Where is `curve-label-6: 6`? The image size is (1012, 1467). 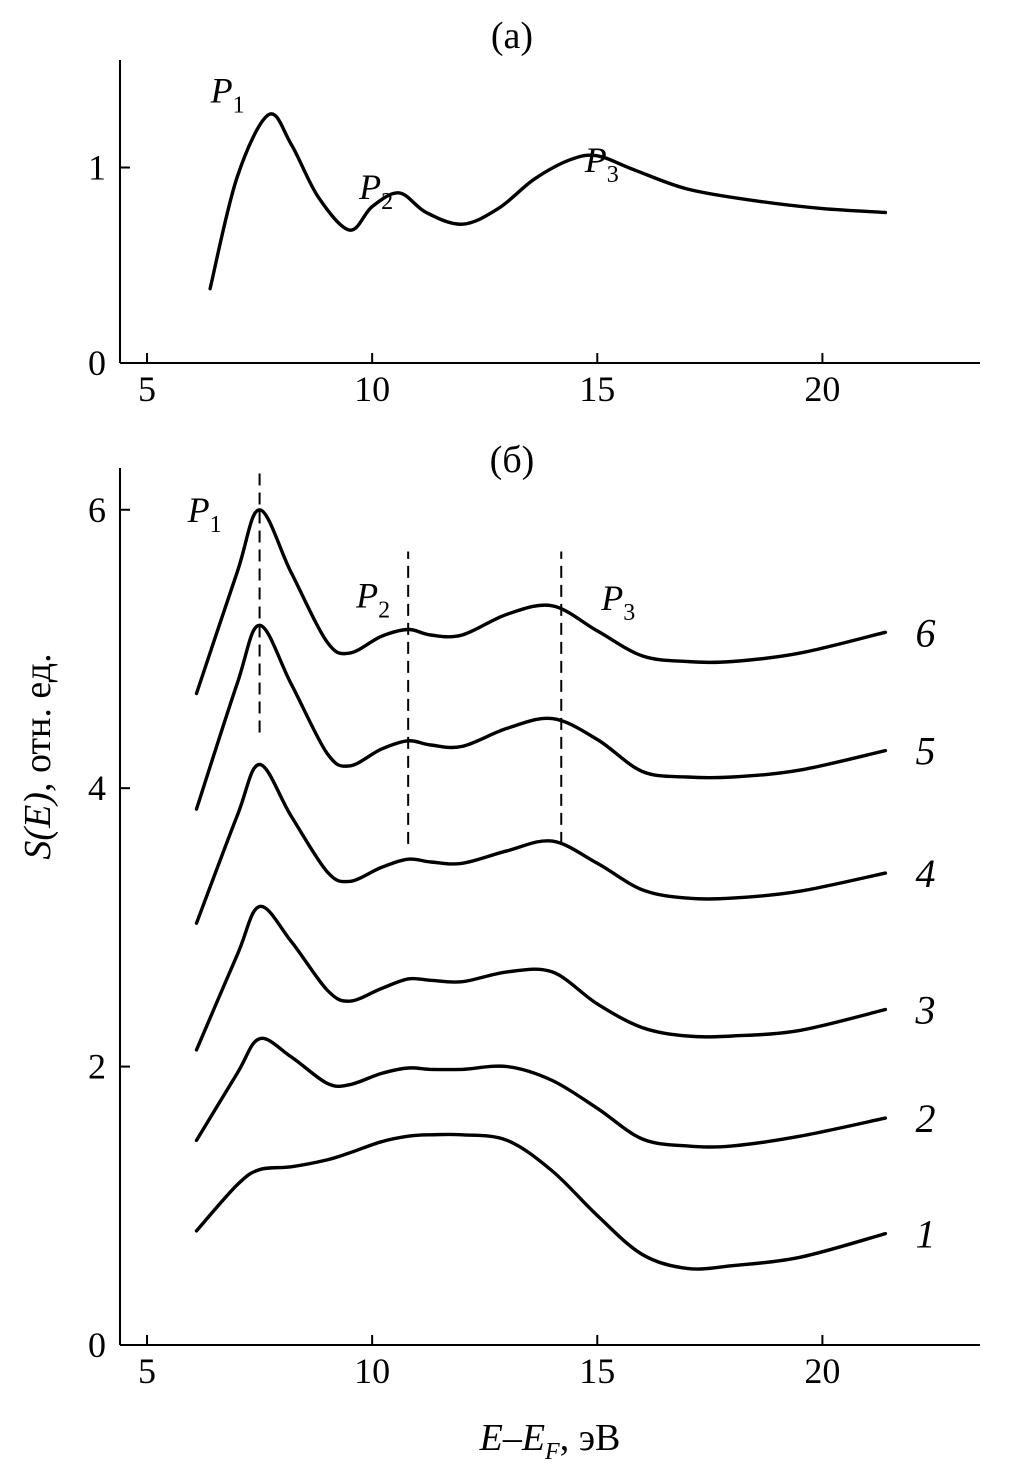
curve-label-6: 6 is located at coordinates (925, 632).